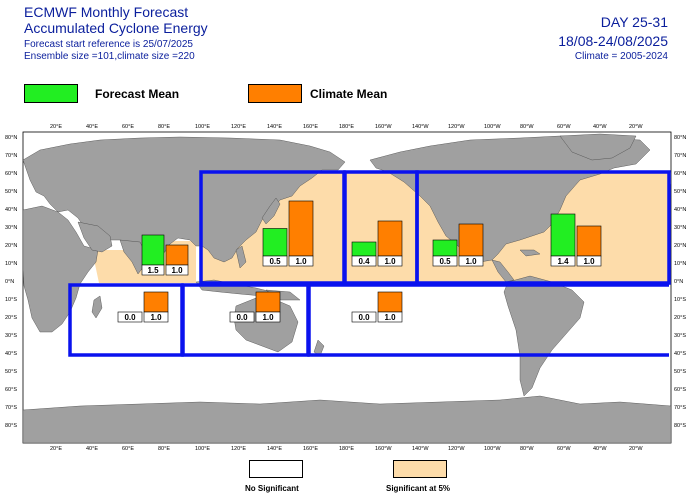 Image resolution: width=692 pixels, height=497 pixels. What do you see at coordinates (492, 449) in the screenshot?
I see `lon-label-bottom: 100°W` at bounding box center [492, 449].